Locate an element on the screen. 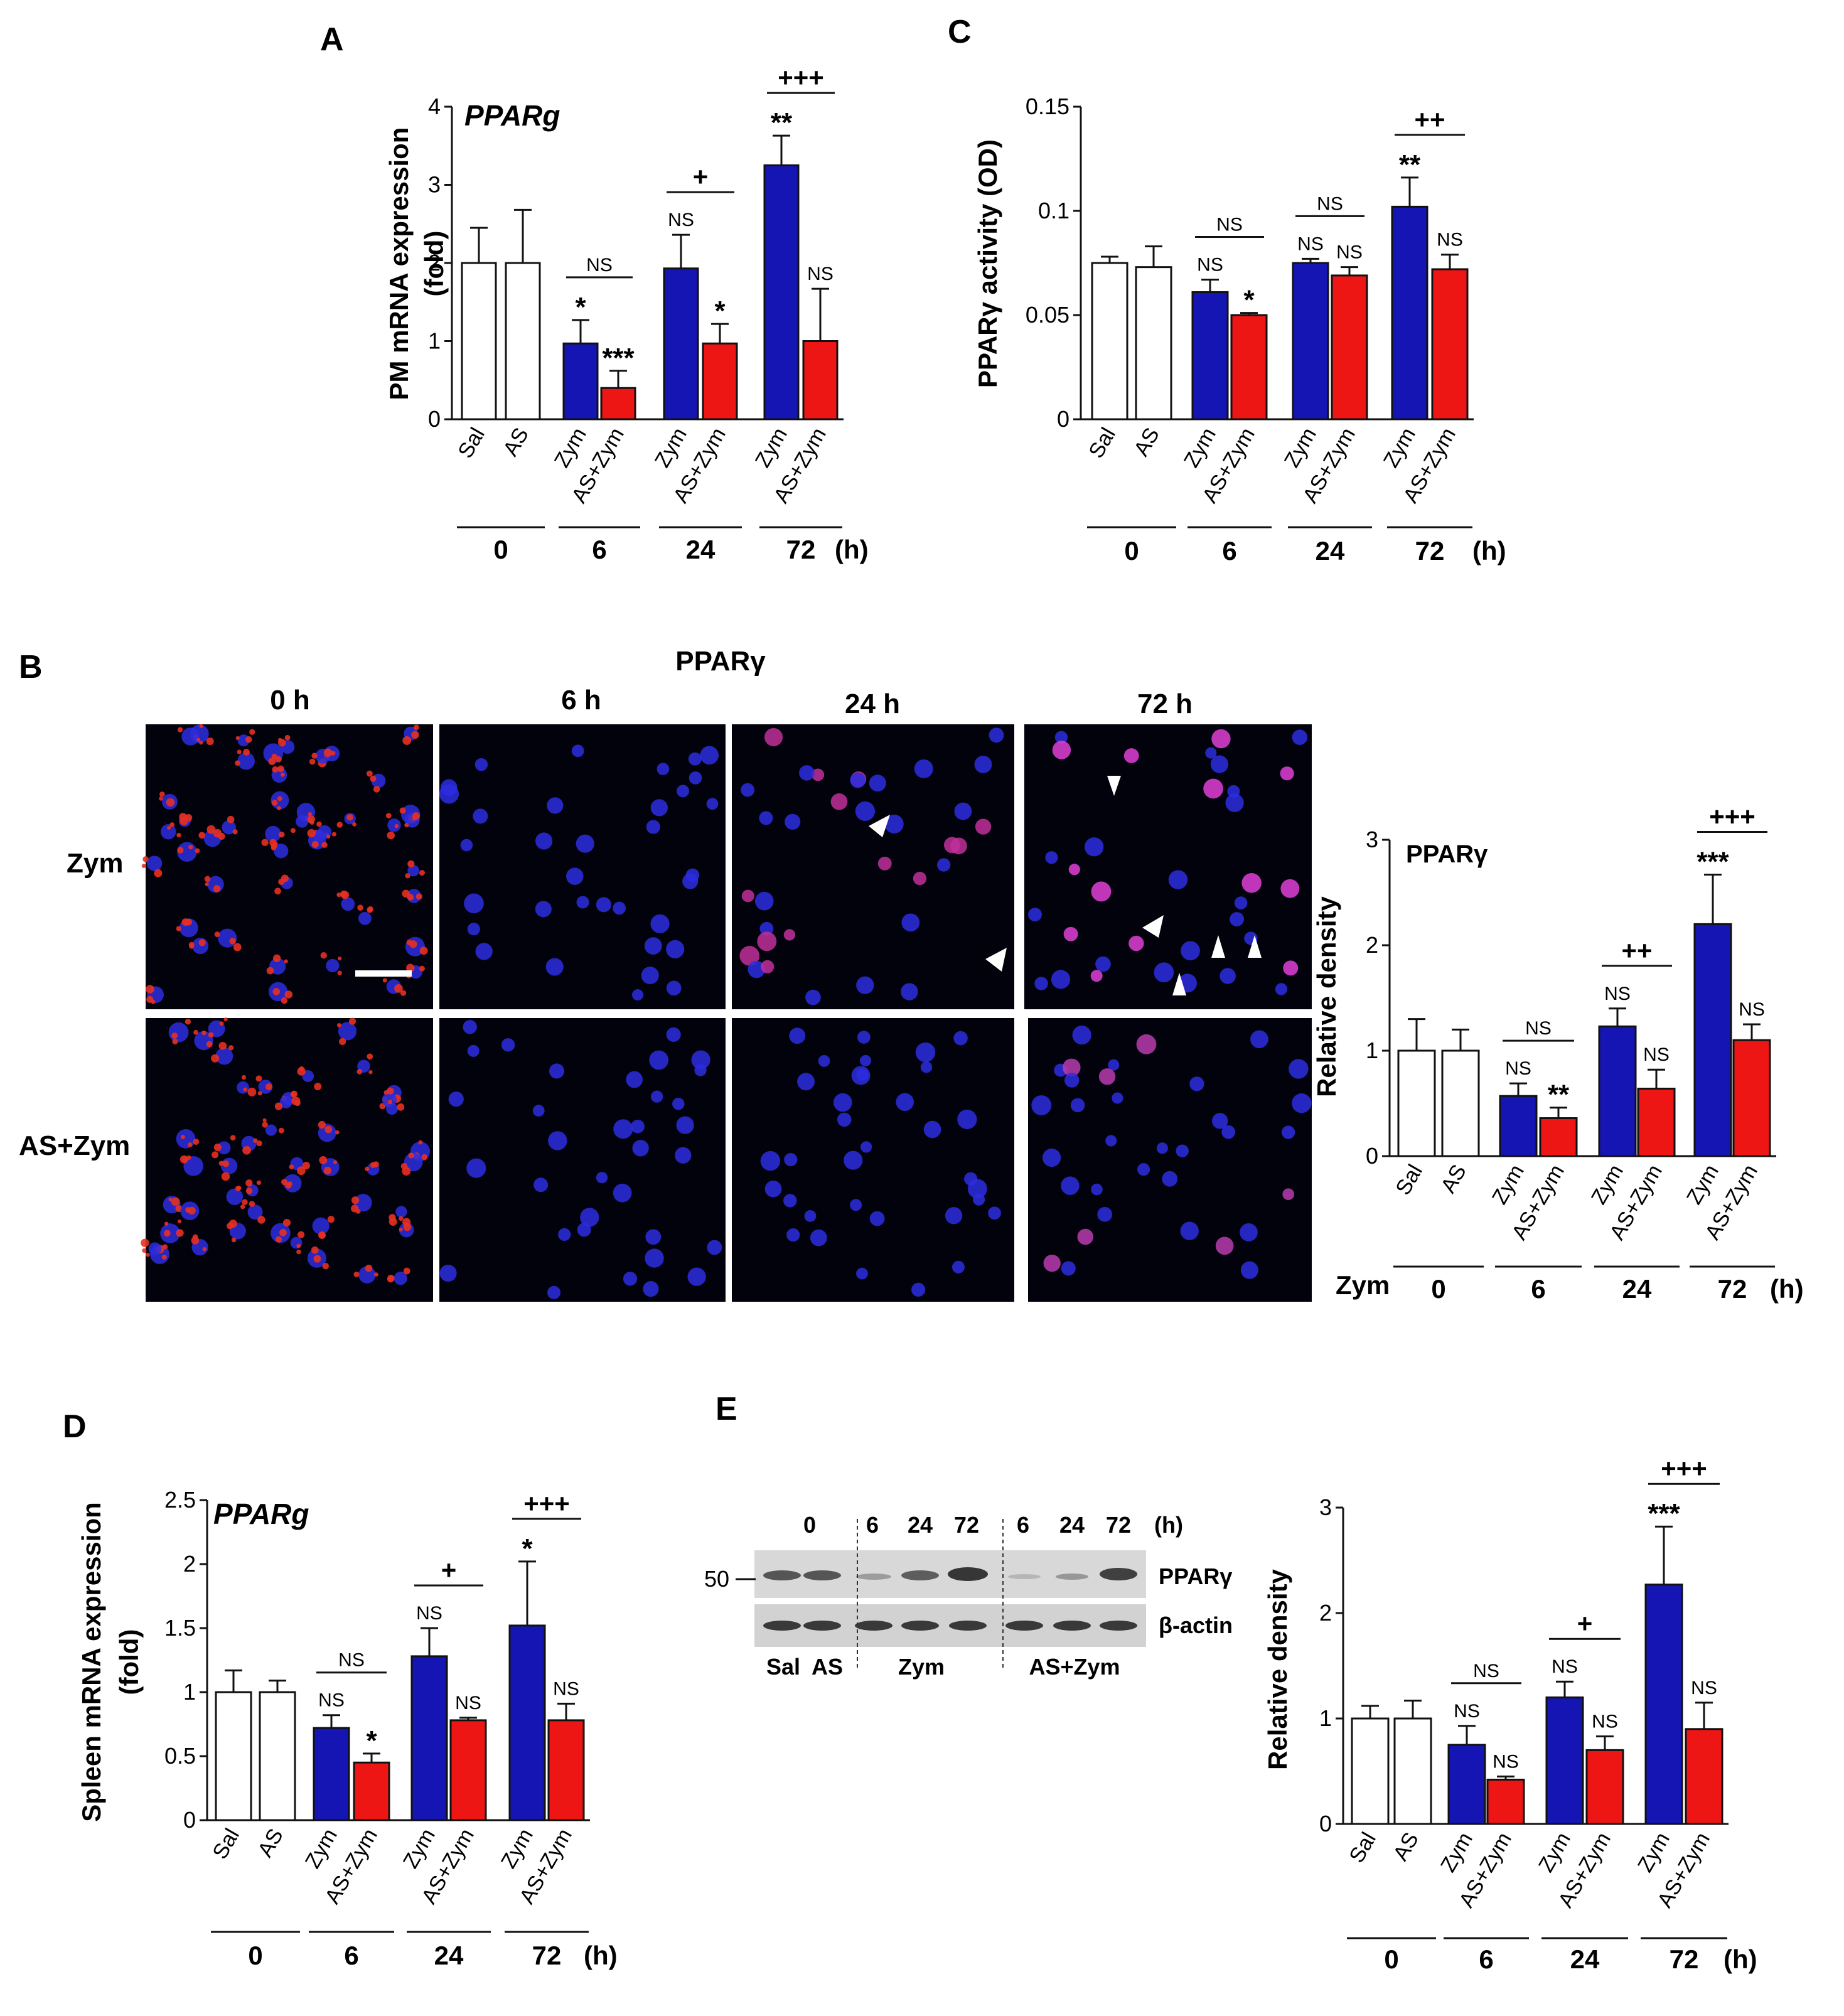 The width and height of the screenshot is (1844, 2016). comparison-label: NS is located at coordinates (352, 1660).